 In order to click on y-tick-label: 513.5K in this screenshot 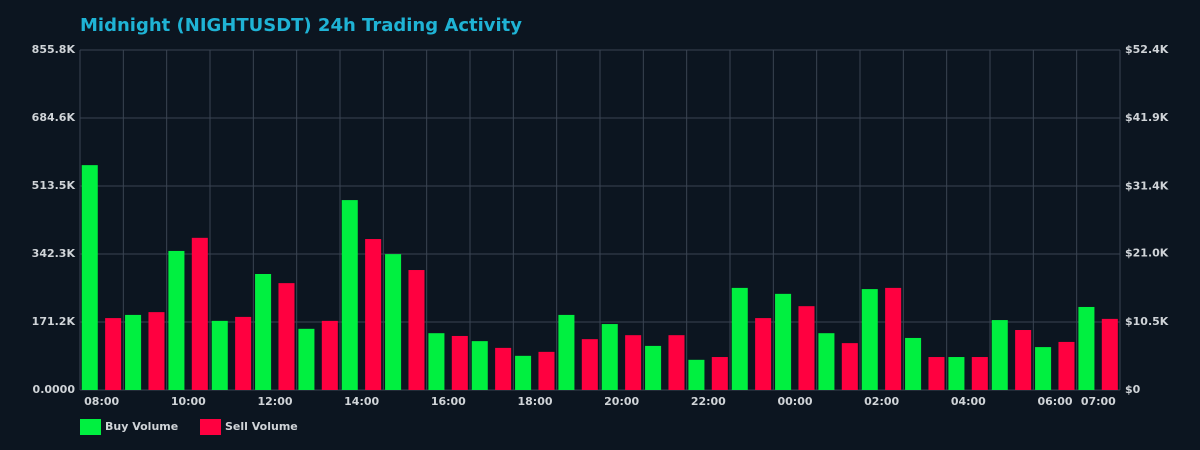, I will do `click(54, 185)`.